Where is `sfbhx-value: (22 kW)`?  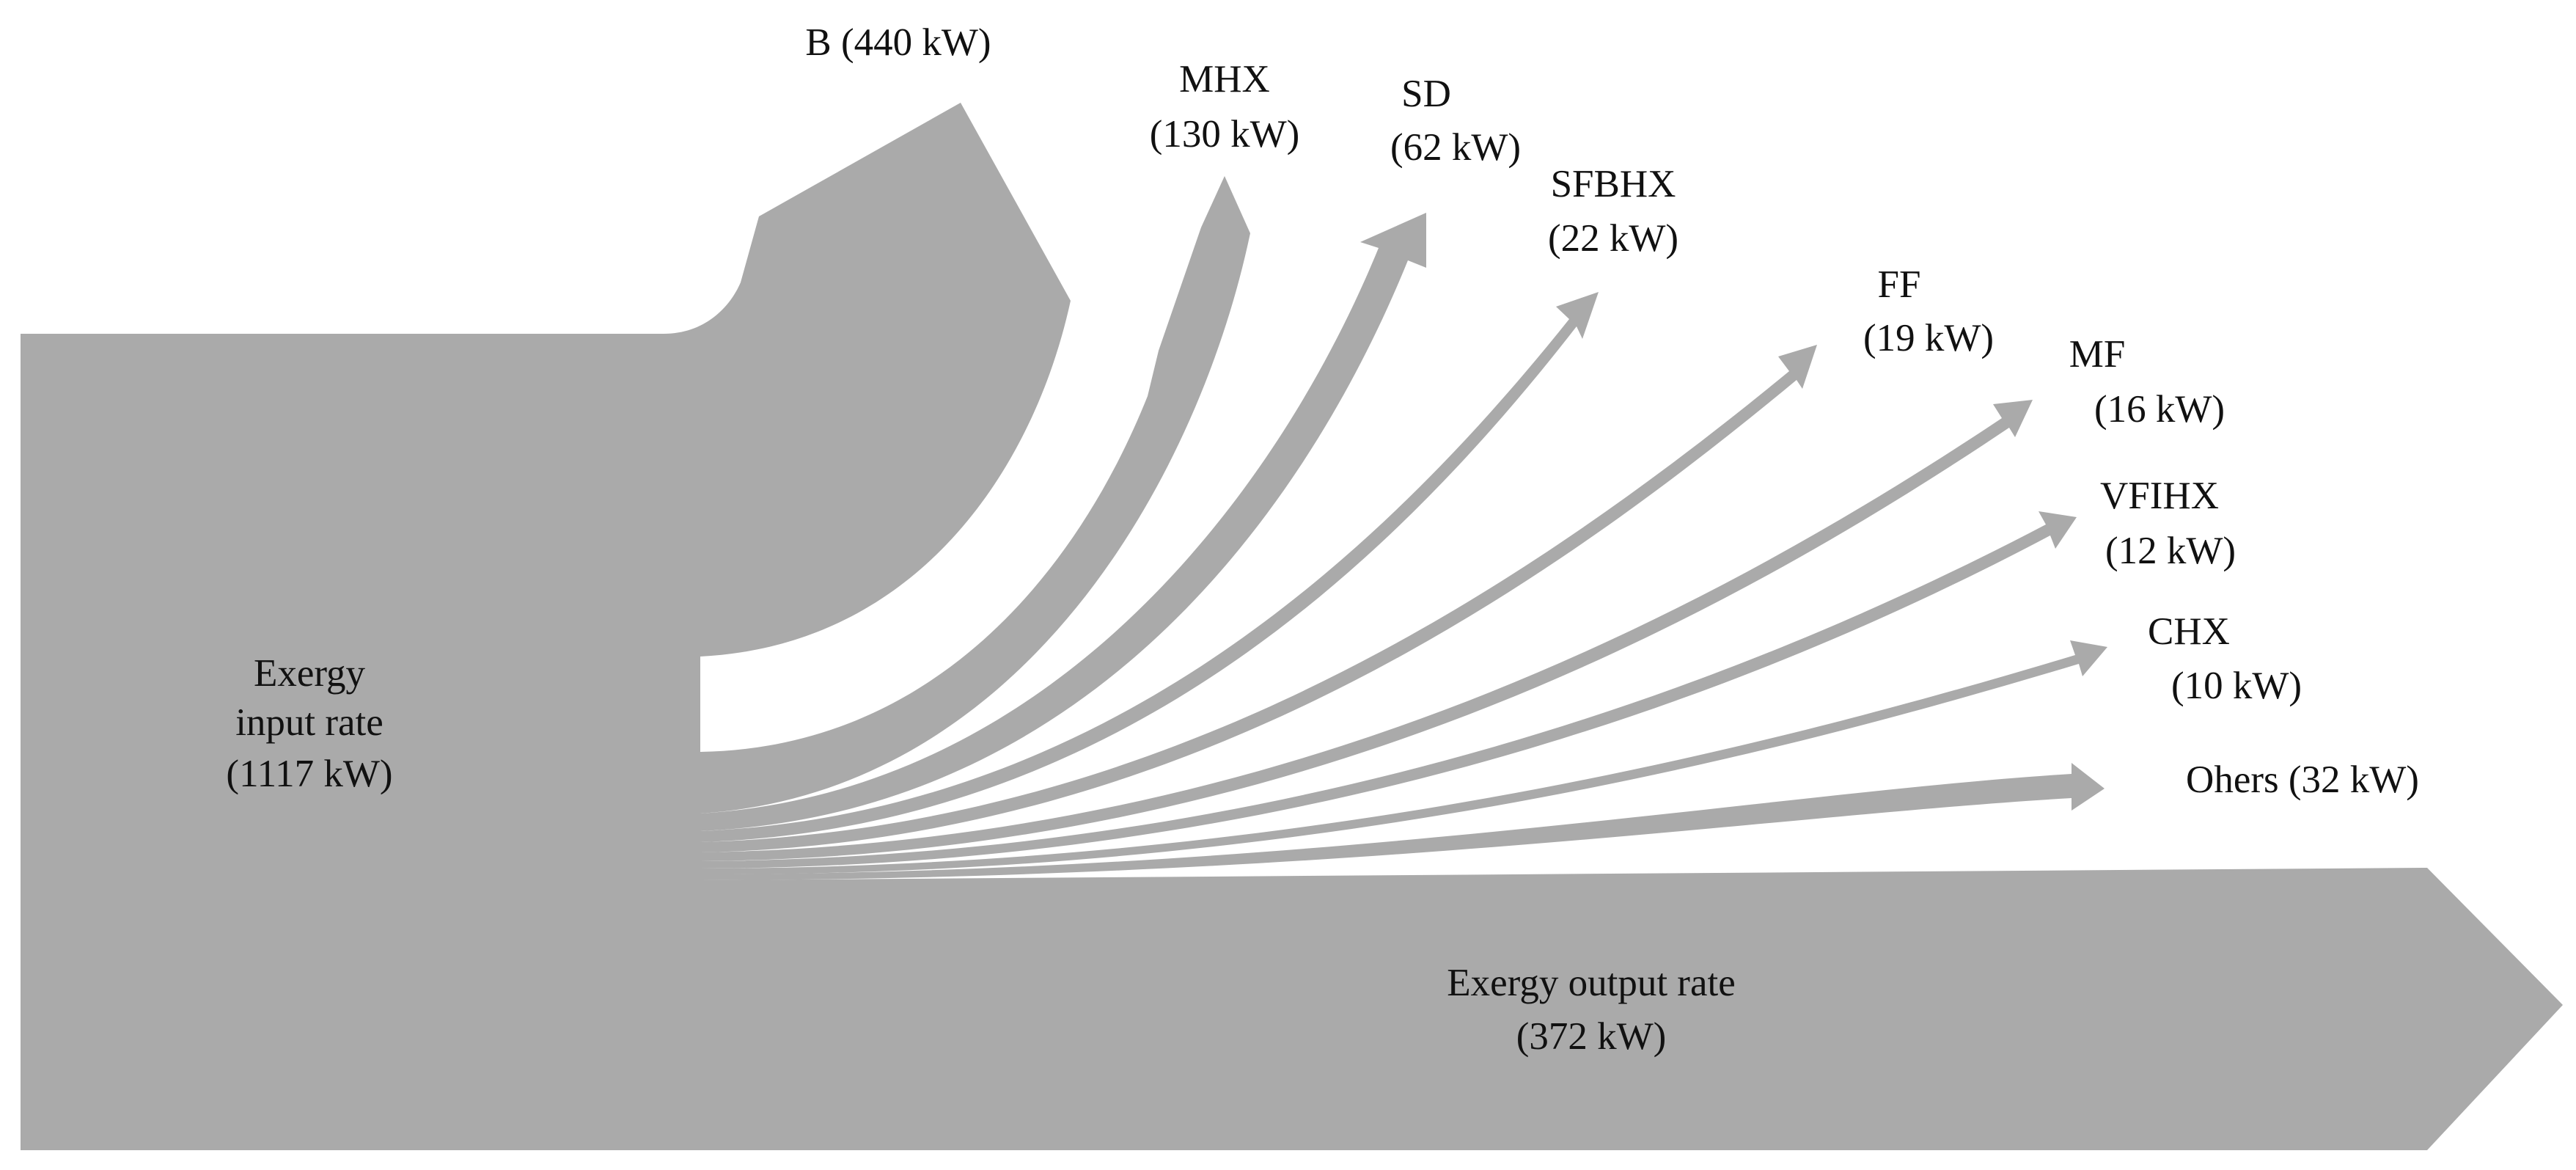
sfbhx-value: (22 kW) is located at coordinates (1613, 239).